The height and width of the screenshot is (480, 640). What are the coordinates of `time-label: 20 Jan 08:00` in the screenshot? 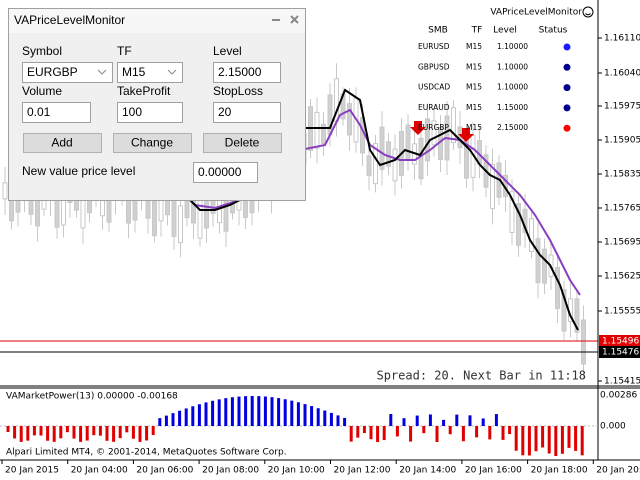 It's located at (230, 471).